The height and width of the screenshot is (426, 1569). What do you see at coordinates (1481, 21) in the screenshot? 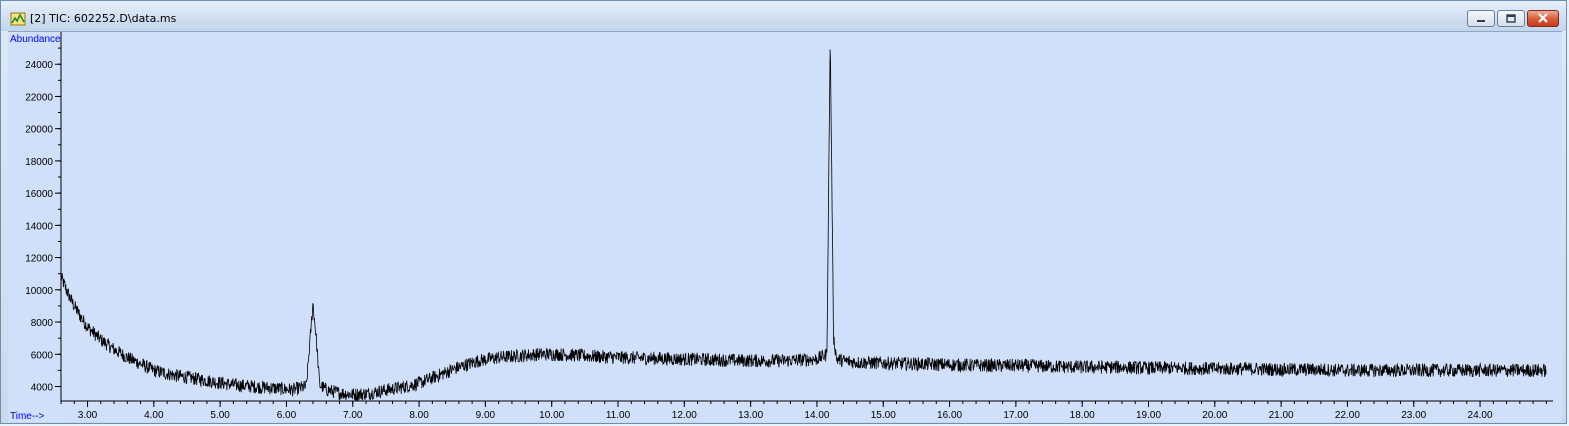
I see `minimize-icon` at bounding box center [1481, 21].